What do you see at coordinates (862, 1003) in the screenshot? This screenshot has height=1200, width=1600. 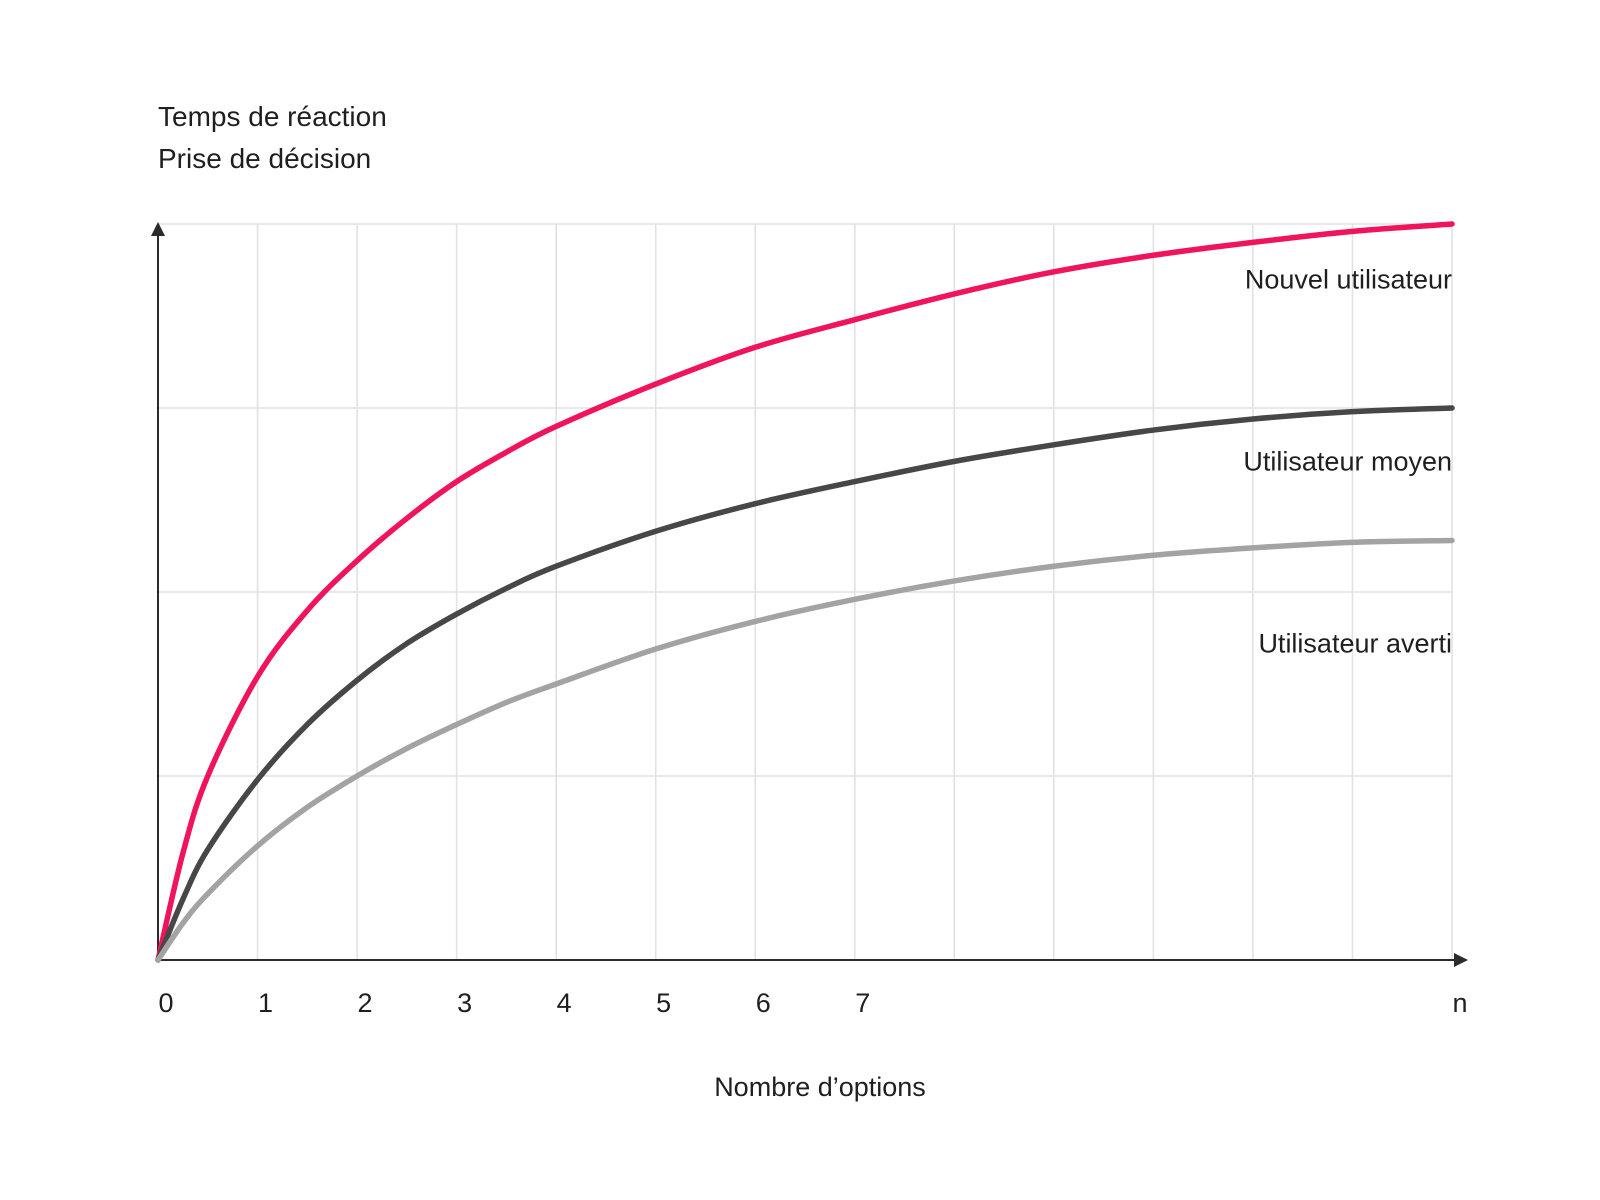 I see `x-tick-label: 7` at bounding box center [862, 1003].